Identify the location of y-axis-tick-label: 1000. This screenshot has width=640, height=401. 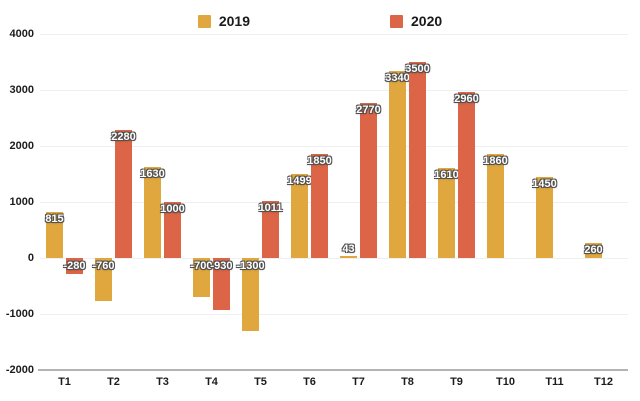
(21, 202).